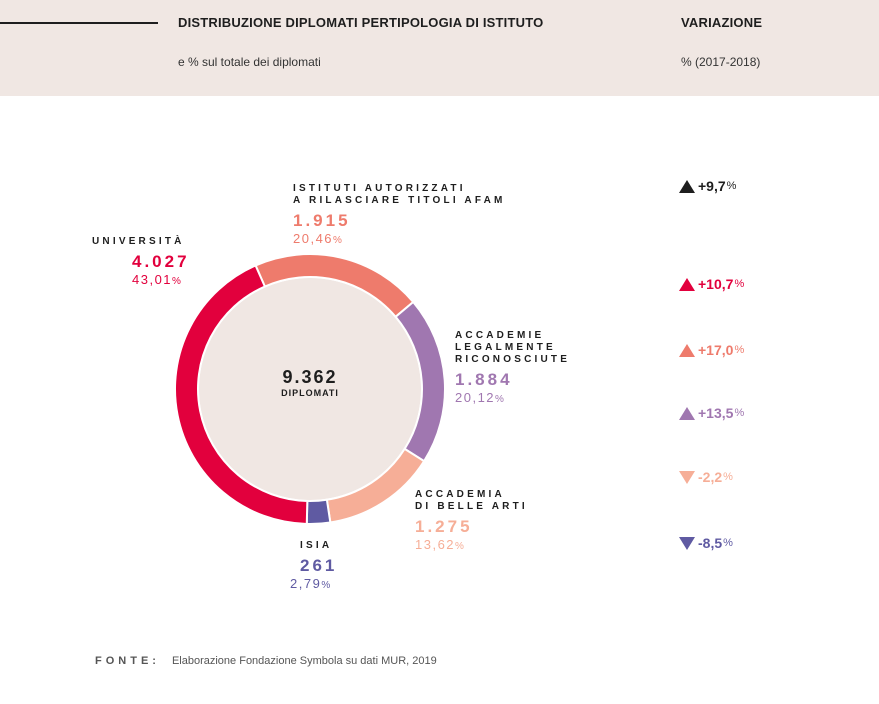 The width and height of the screenshot is (879, 704). What do you see at coordinates (712, 186) in the screenshot?
I see `variation-afam-value: +9,7` at bounding box center [712, 186].